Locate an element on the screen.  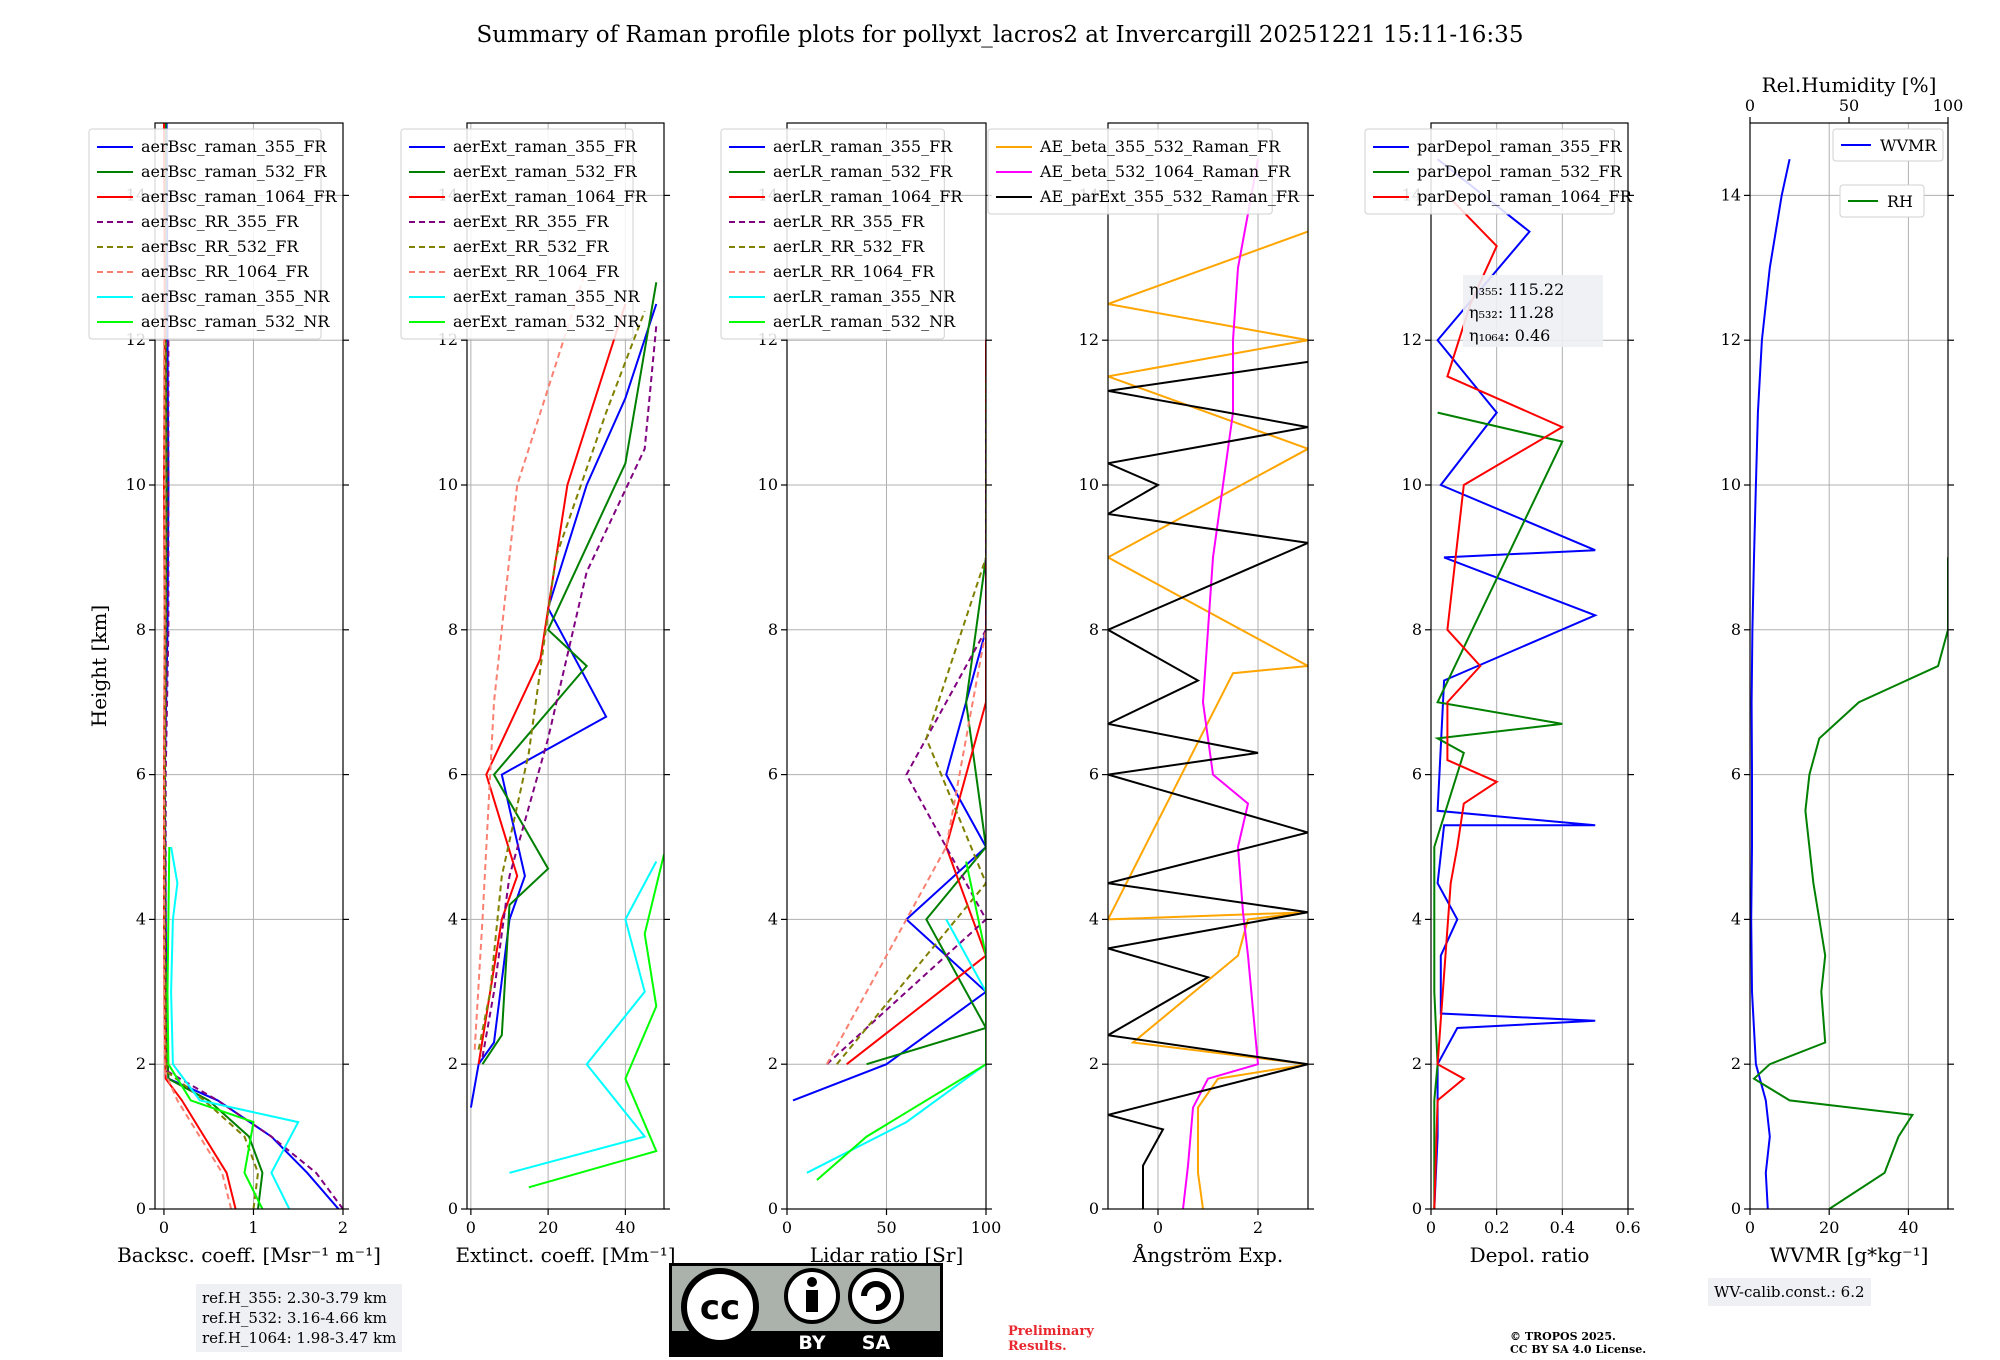
x-tick-label: 0.2 is located at coordinates (1496, 1227).